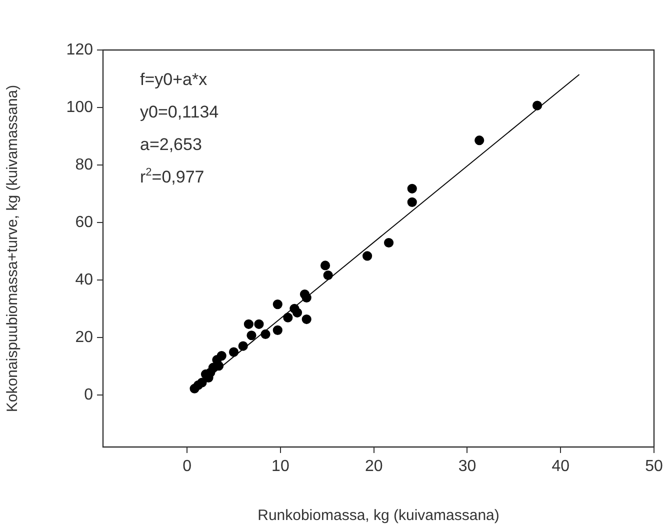 The width and height of the screenshot is (670, 529). What do you see at coordinates (84, 223) in the screenshot?
I see `y-tick-label: 60` at bounding box center [84, 223].